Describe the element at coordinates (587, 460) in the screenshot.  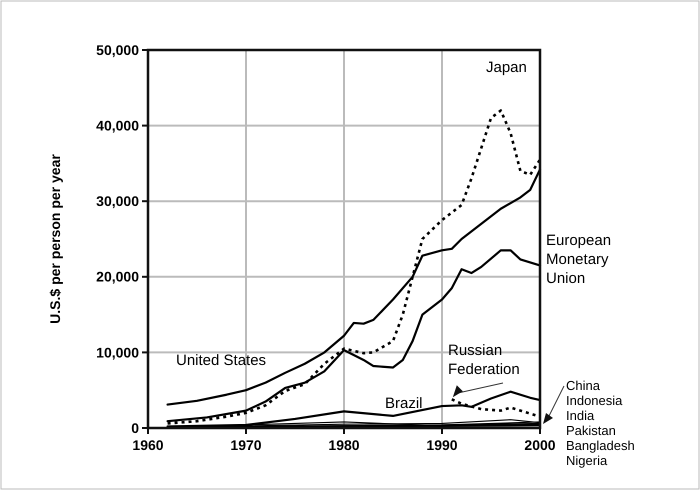
I see `text: Nigeria` at that location.